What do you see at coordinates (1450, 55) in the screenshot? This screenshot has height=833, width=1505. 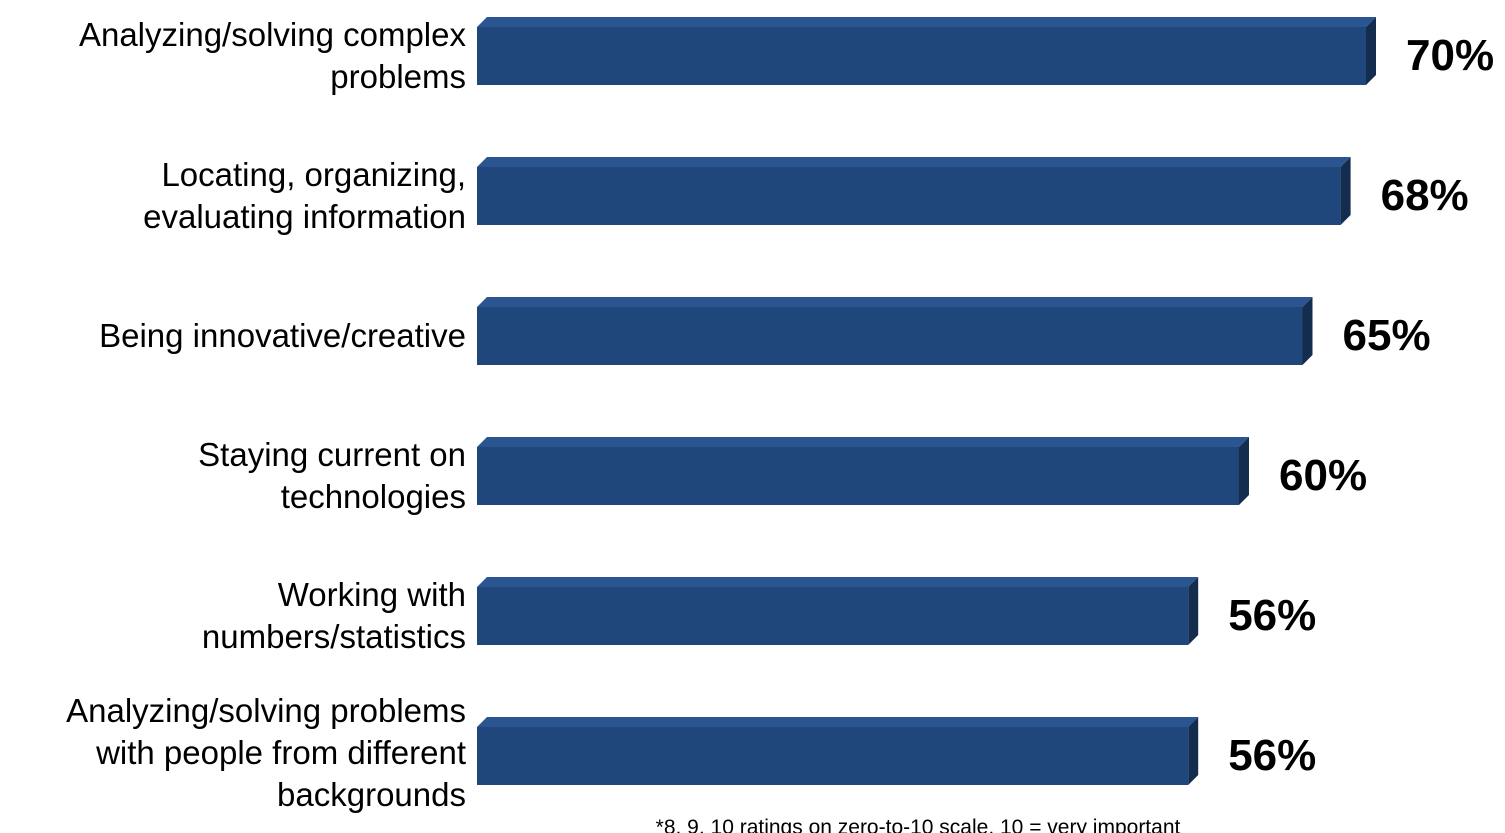 I see `value-label: 70%` at bounding box center [1450, 55].